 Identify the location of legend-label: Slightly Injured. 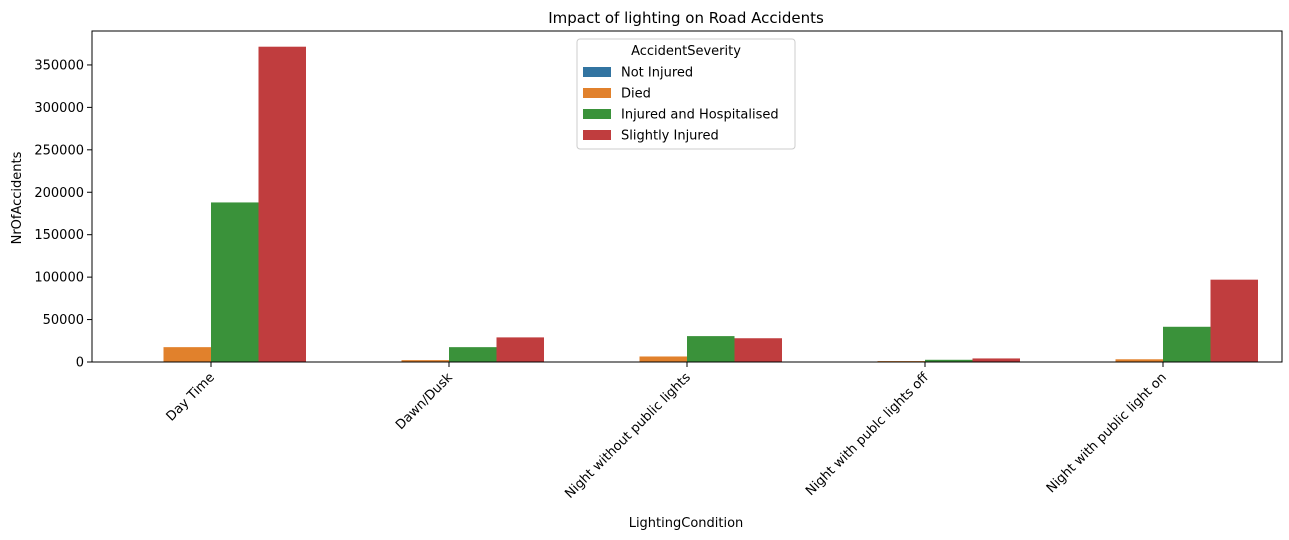
(670, 136).